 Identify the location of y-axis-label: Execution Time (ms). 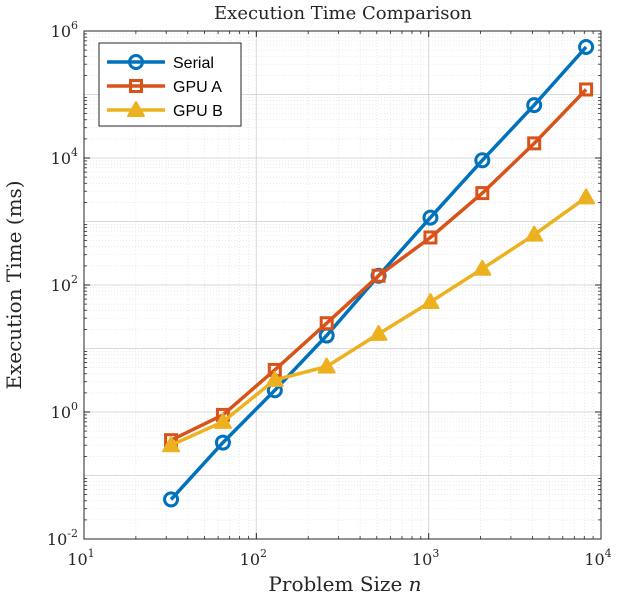
(14, 284).